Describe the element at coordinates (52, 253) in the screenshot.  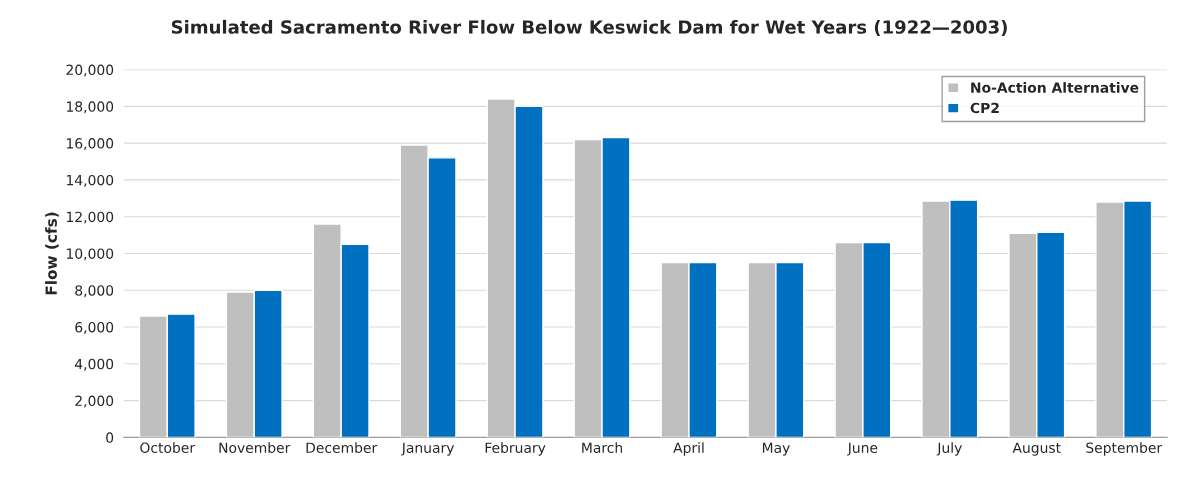
I see `y-axis-title: Flow (cfs)` at that location.